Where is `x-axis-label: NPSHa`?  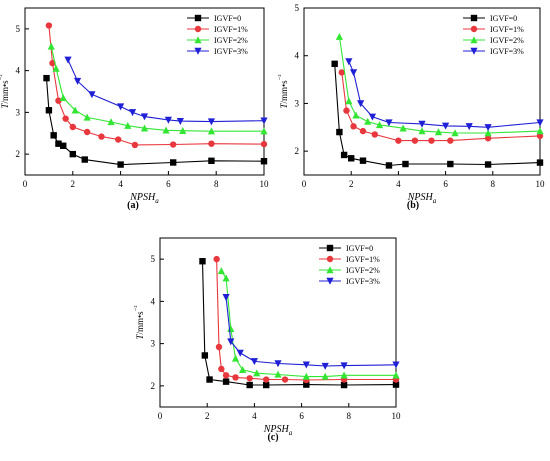
x-axis-label: NPSHa is located at coordinates (144, 198).